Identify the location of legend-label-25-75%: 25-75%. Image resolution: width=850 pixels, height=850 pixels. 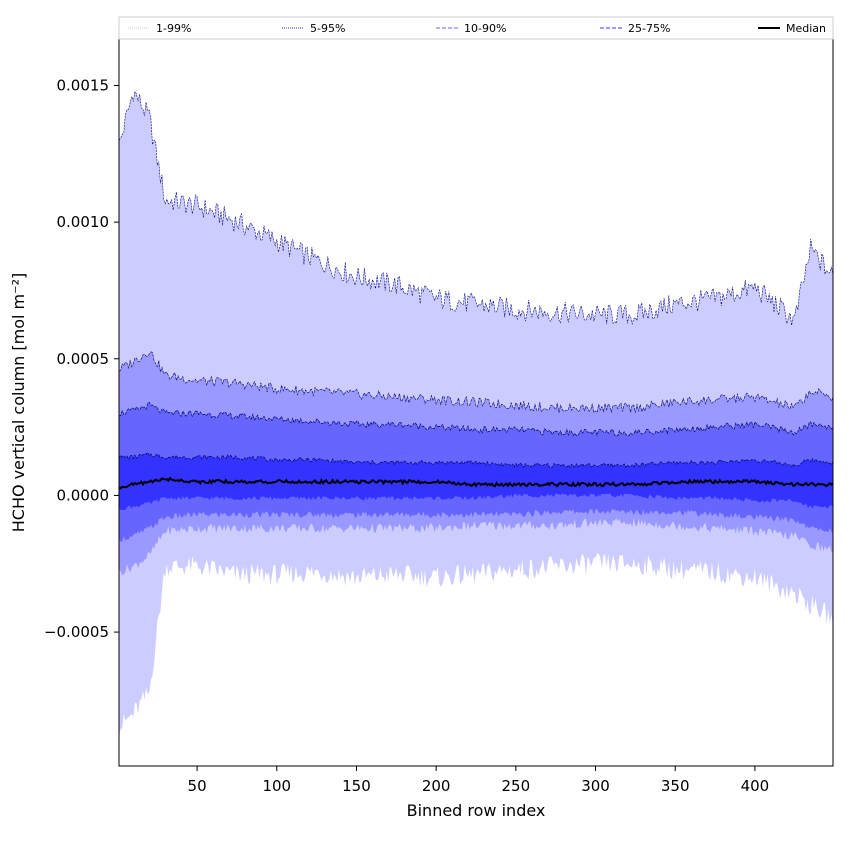
(649, 28).